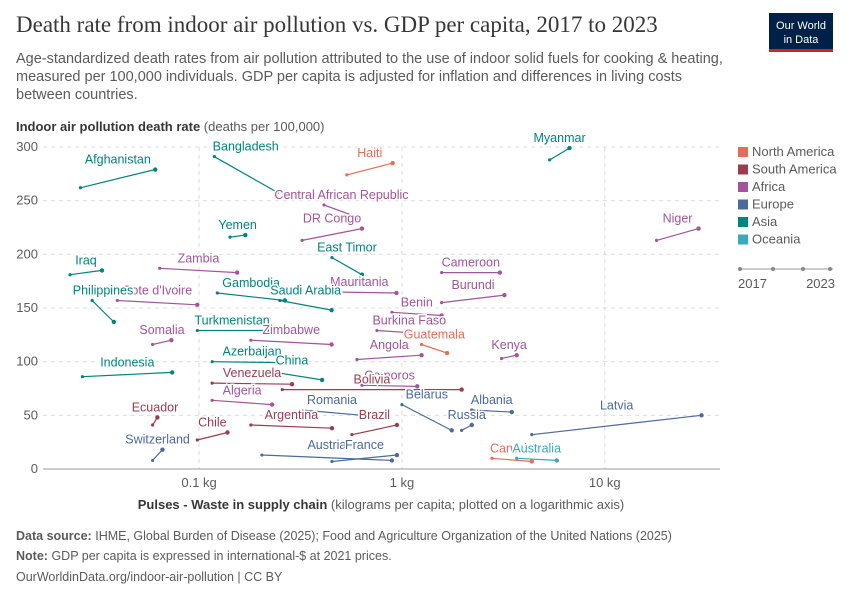 Image resolution: width=850 pixels, height=600 pixels. Describe the element at coordinates (473, 291) in the screenshot. I see `country: Burundi` at that location.